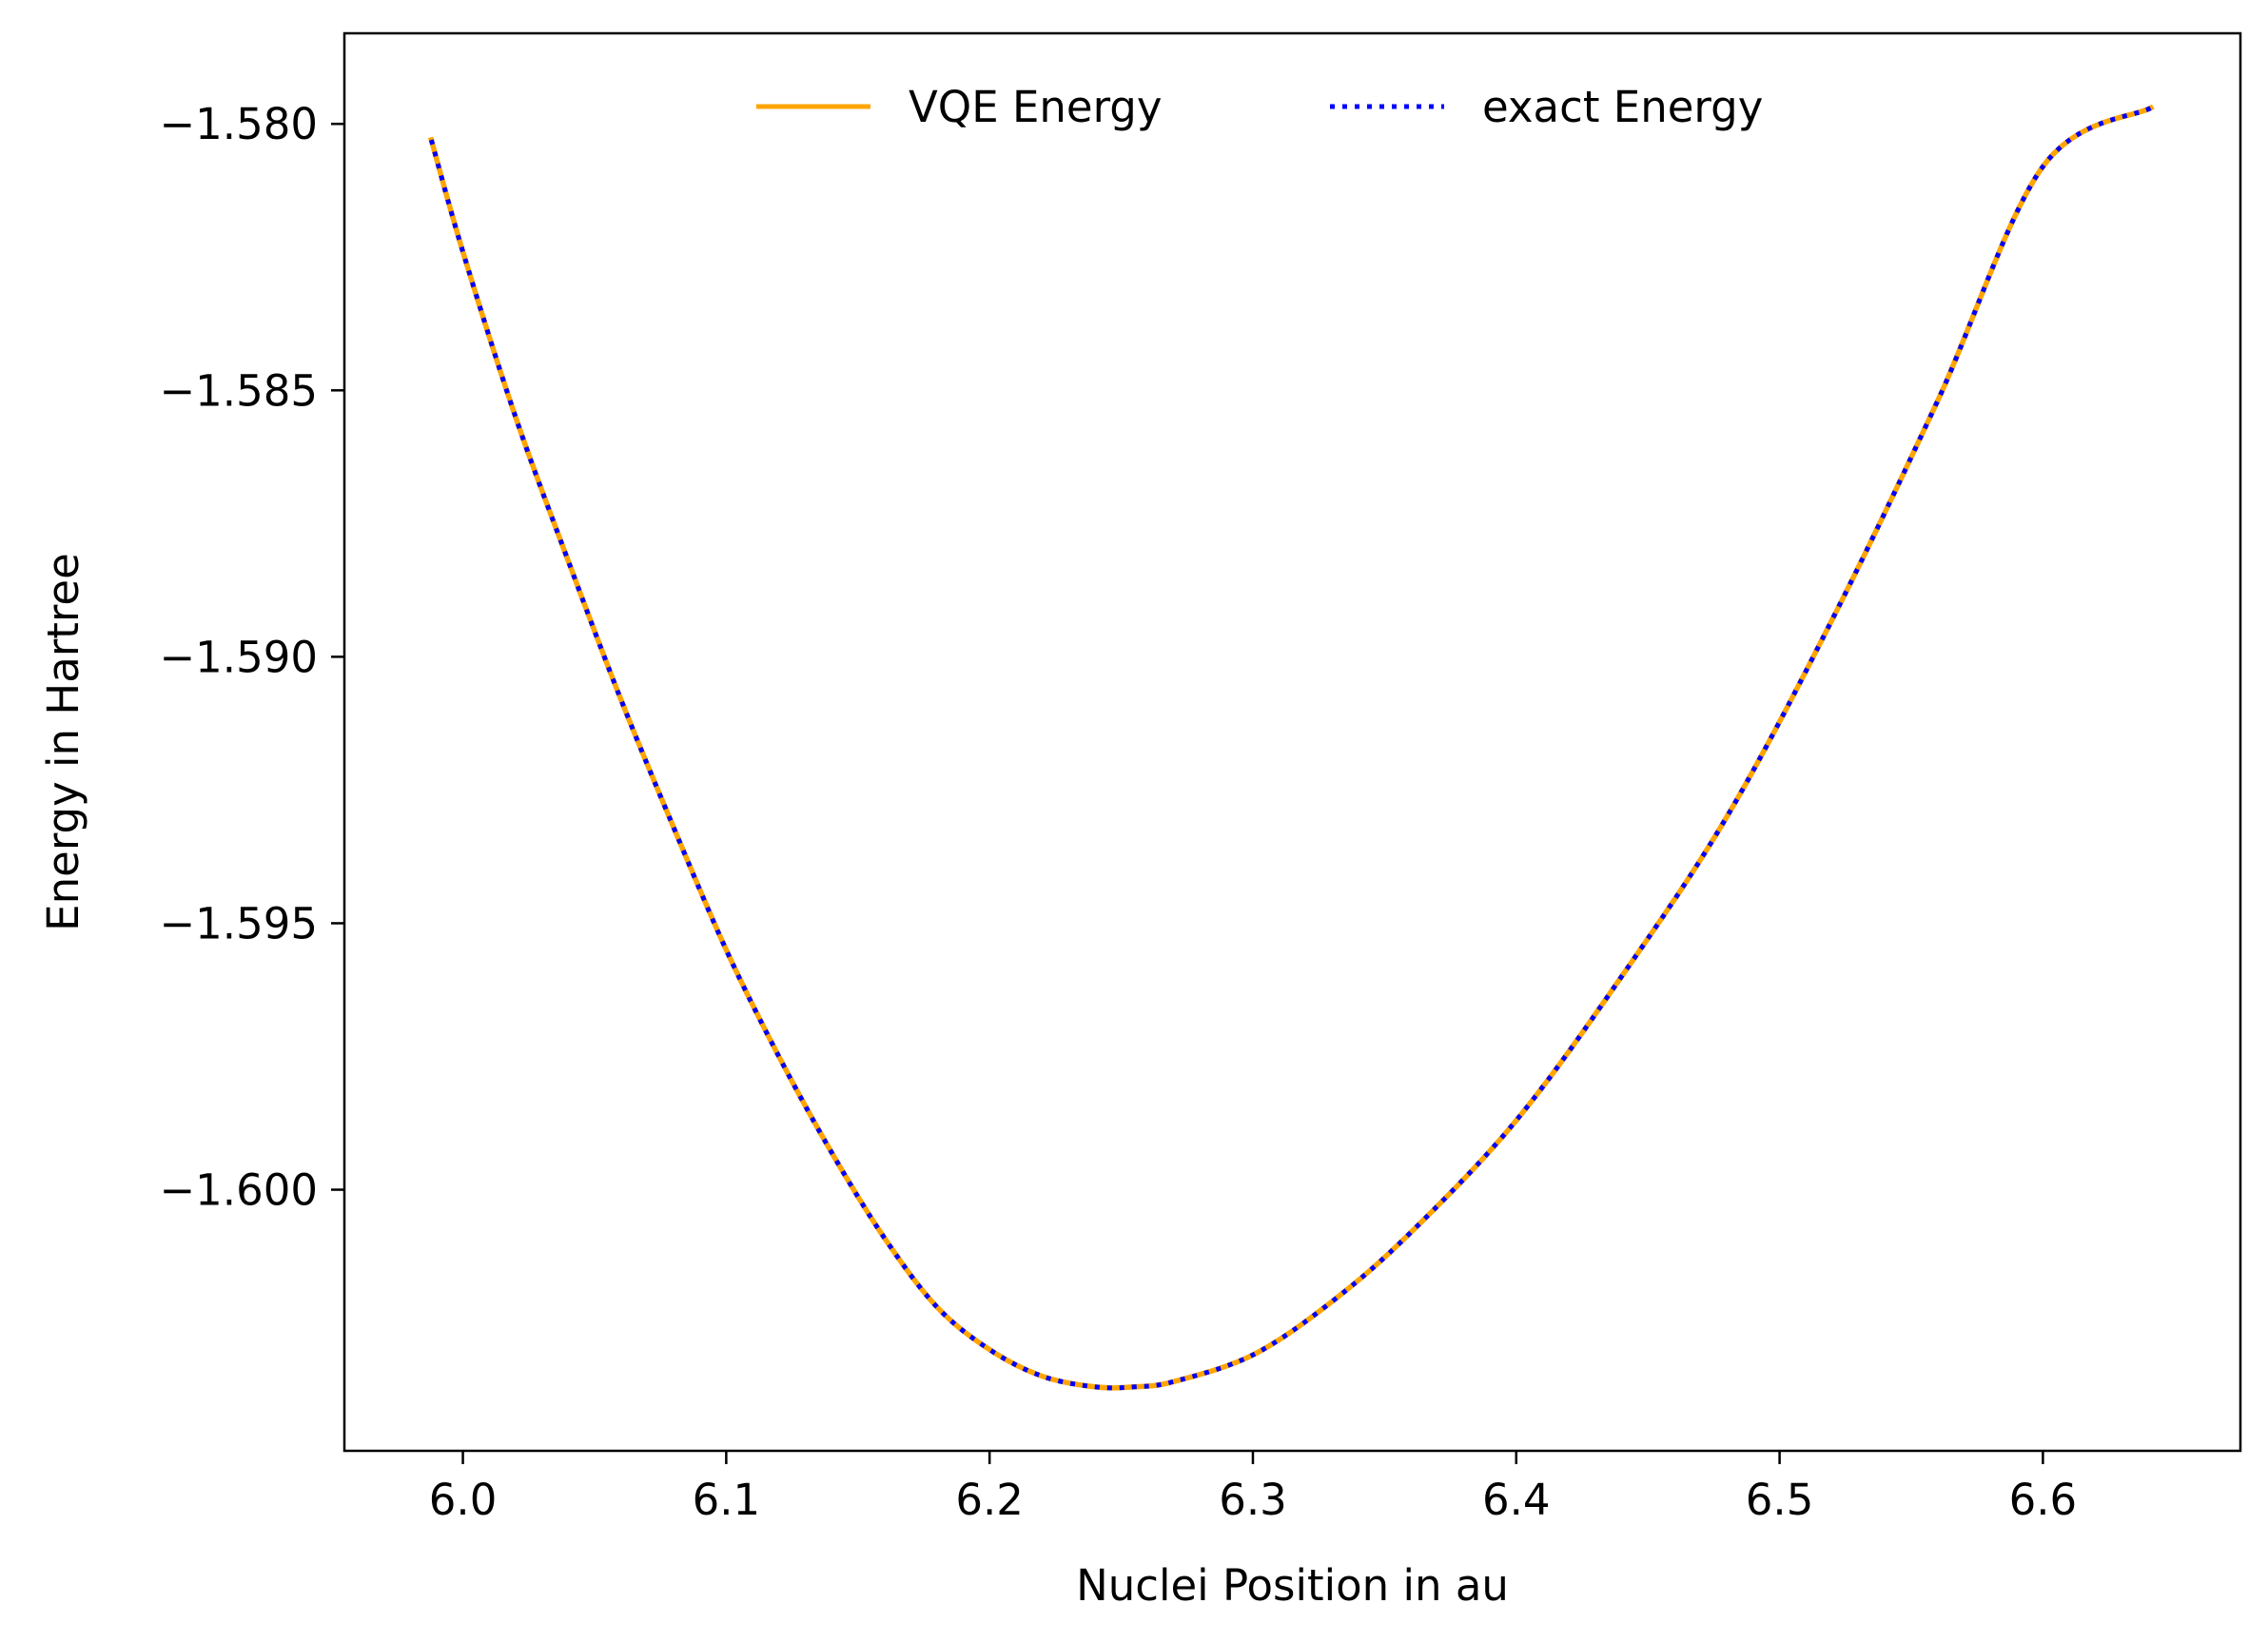 The height and width of the screenshot is (1643, 2268). I want to click on y-axis: −1.580 −1.585 −1.590 −1.595 −1.600, so click(251, 657).